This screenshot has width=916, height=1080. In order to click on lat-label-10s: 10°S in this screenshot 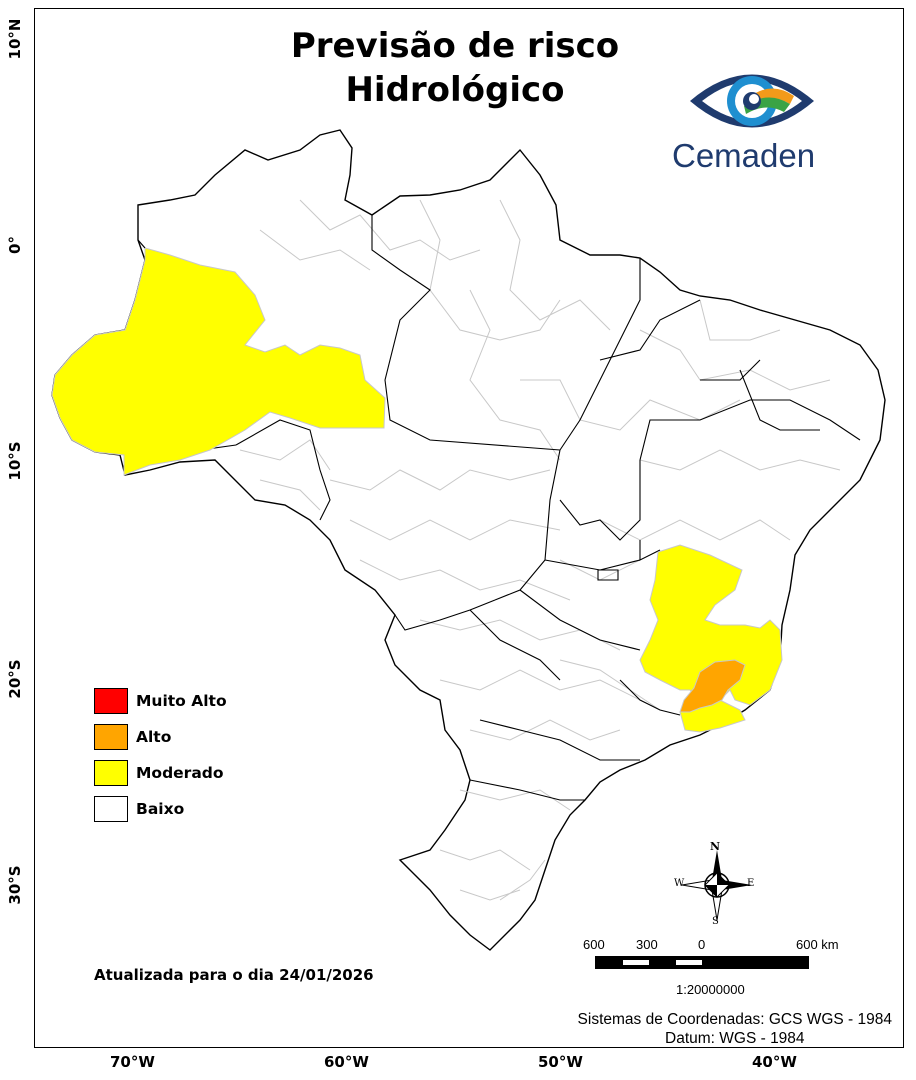, I will do `click(15, 461)`.